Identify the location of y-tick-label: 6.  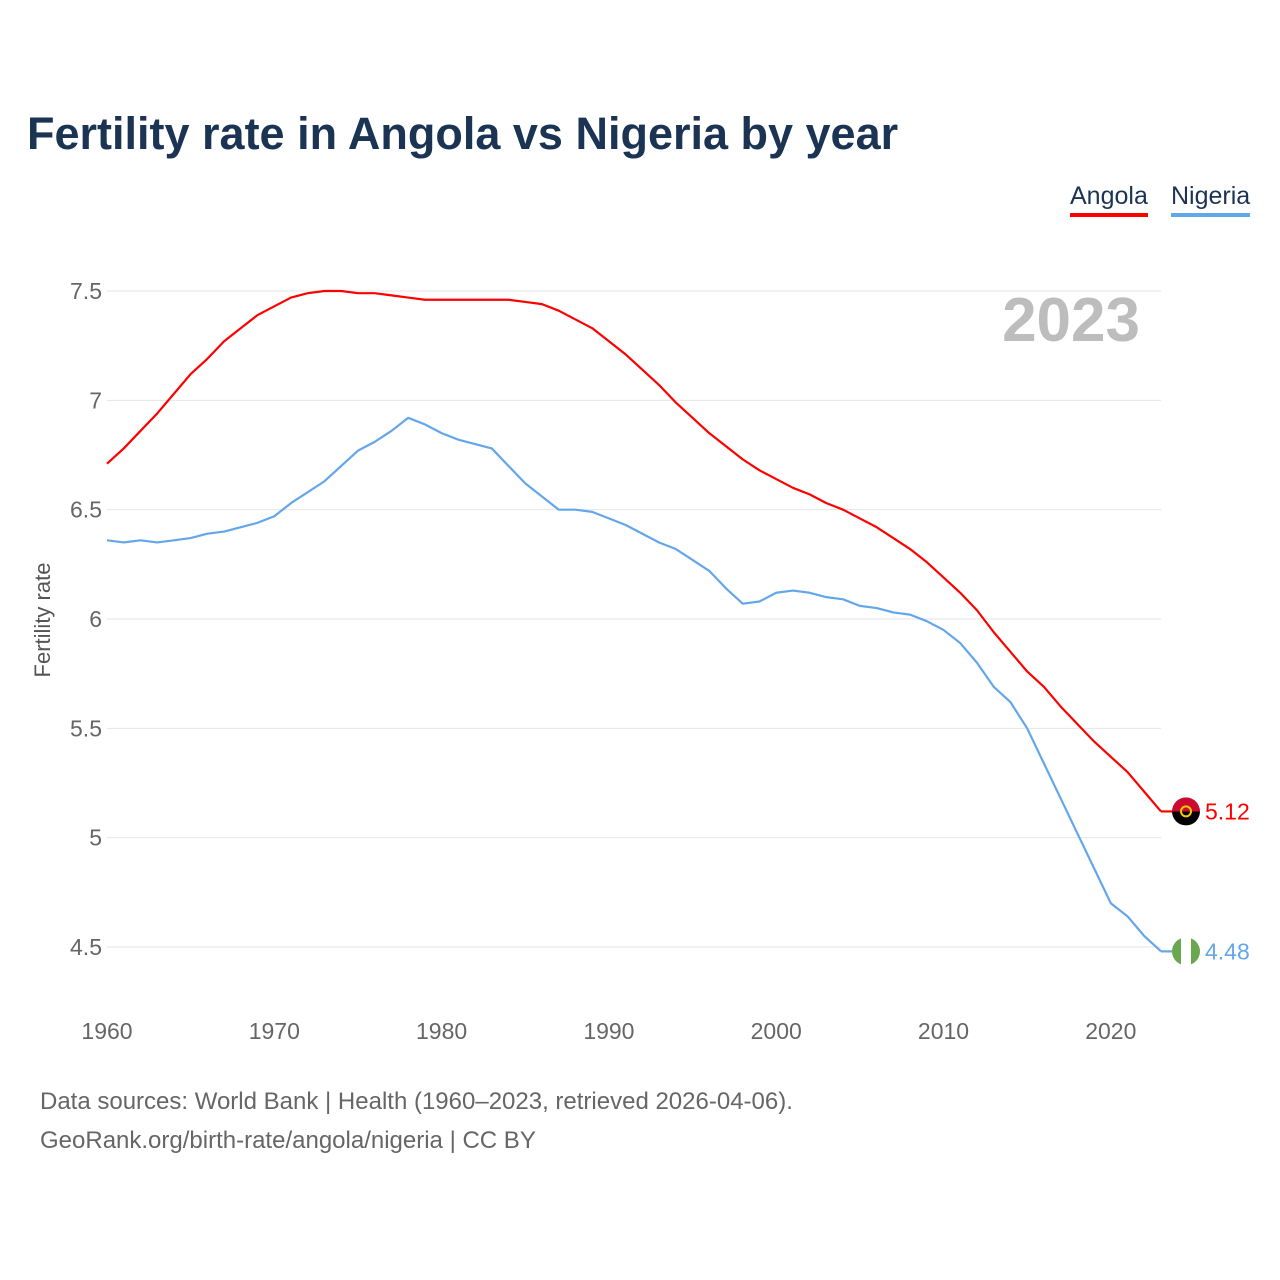
(95, 619).